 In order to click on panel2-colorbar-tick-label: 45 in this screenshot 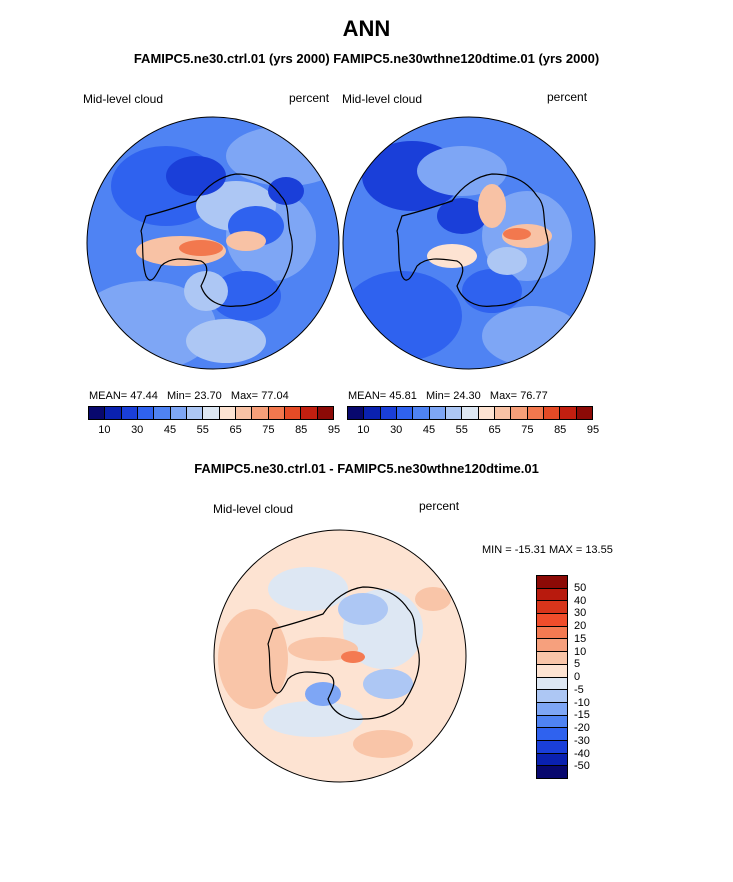, I will do `click(429, 430)`.